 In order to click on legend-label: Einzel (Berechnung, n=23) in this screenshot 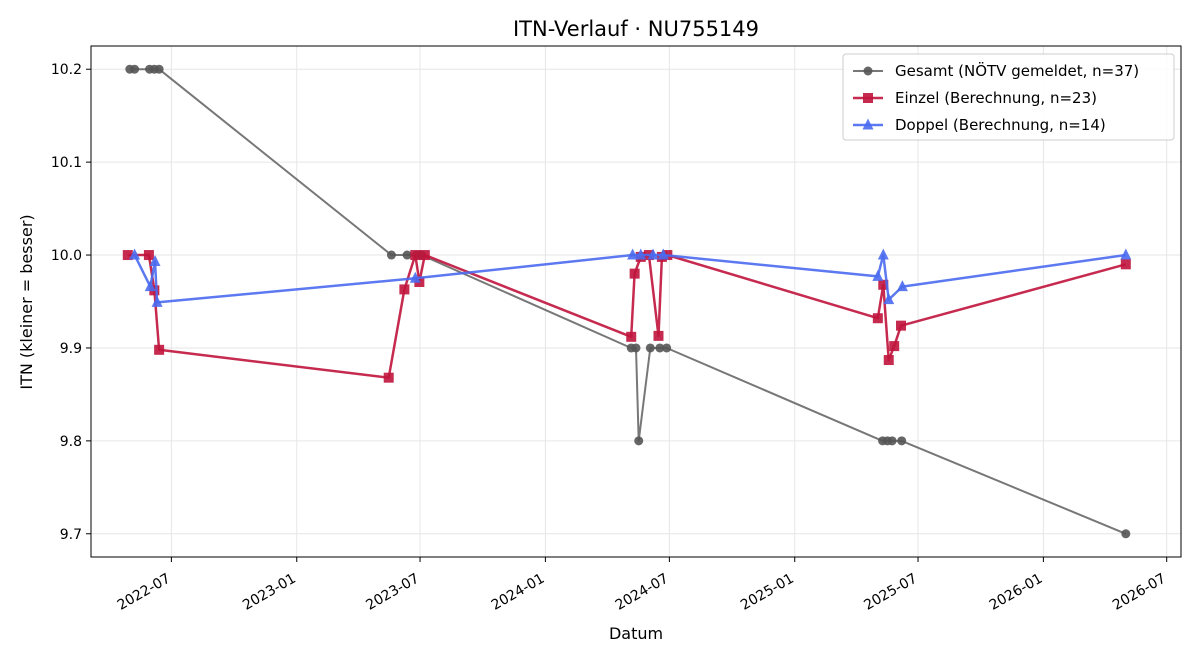, I will do `click(996, 98)`.